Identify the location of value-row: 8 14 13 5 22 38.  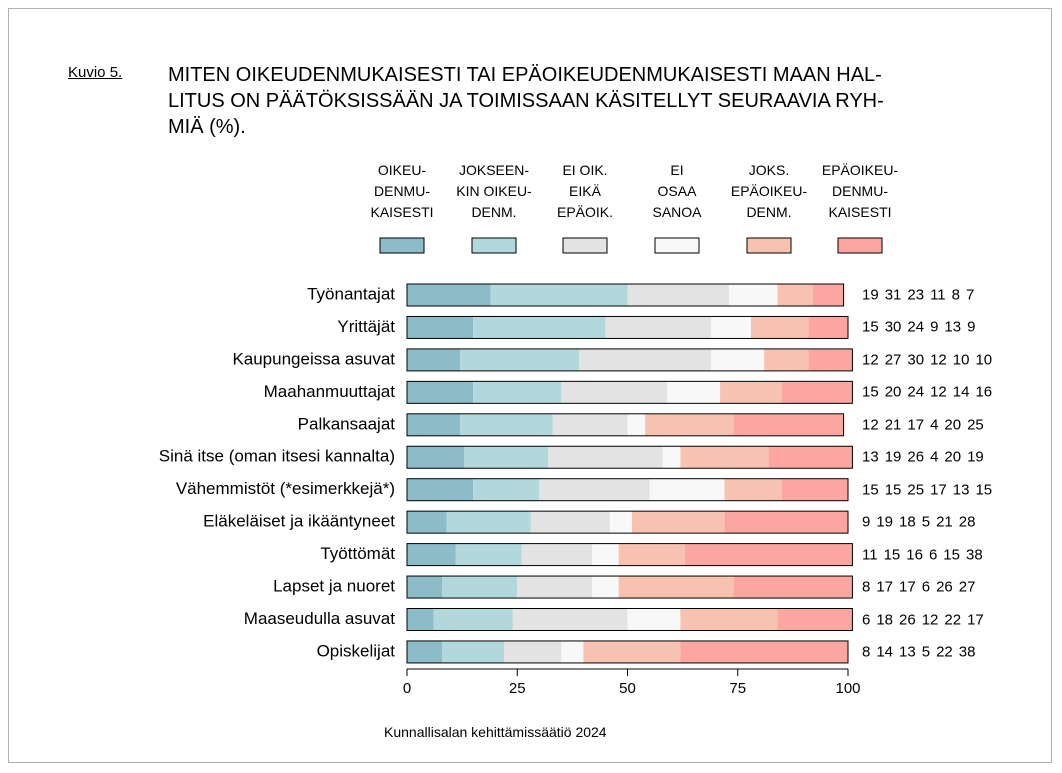
(921, 651).